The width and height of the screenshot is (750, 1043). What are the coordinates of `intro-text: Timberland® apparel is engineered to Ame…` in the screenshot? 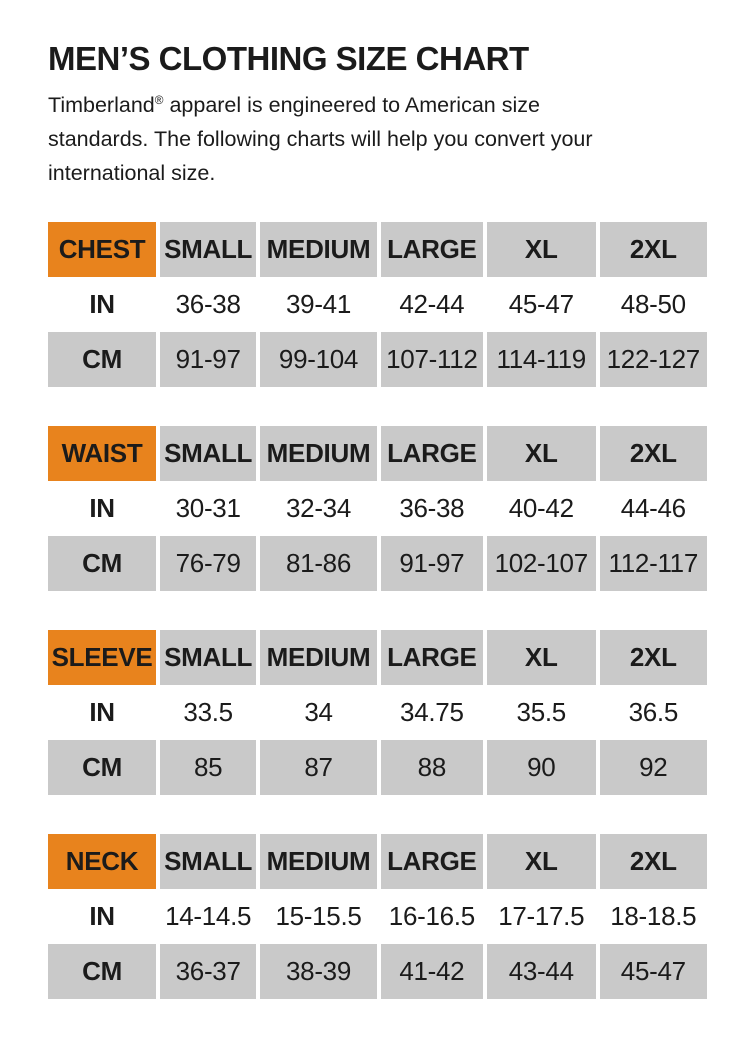 It's located at (377, 139).